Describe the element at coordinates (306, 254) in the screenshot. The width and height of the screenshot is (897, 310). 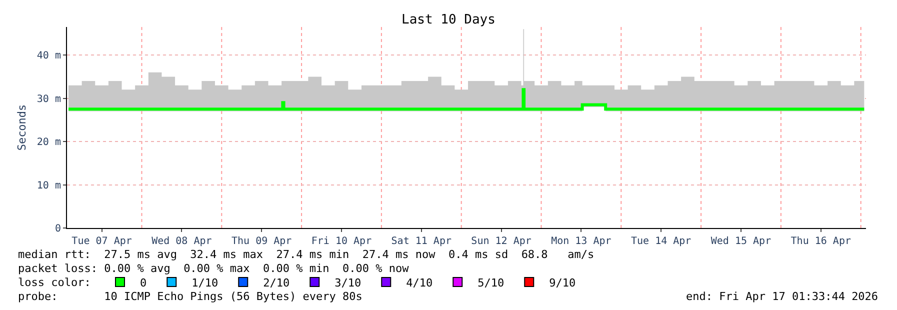
I see `text: median rtt: 27.5 ms avg 32.4 ms max 27.4 ms min 27.4 ms now 0.4 ms sd 68.8 am/s` at that location.